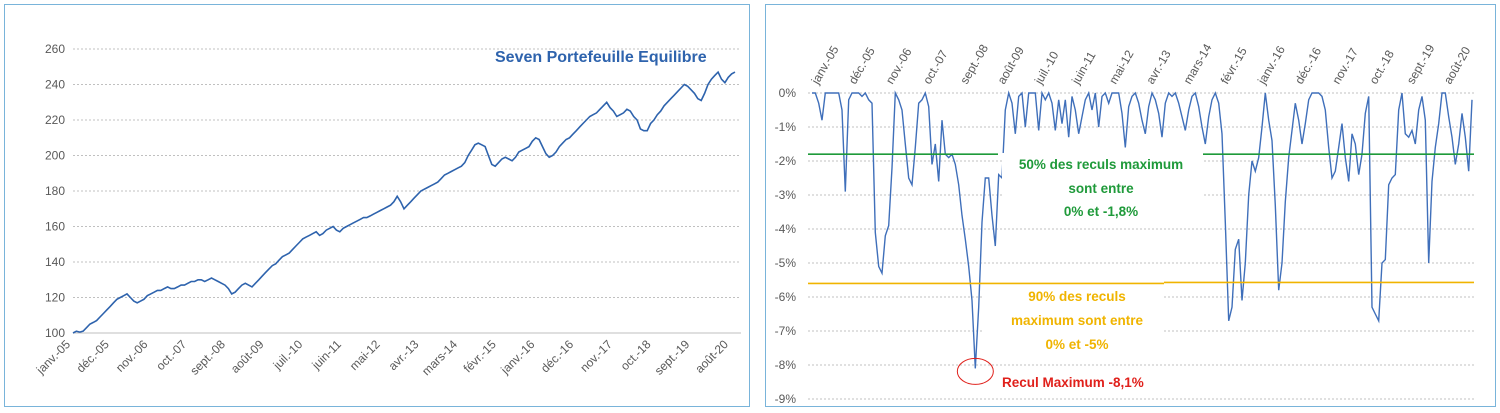 The height and width of the screenshot is (413, 1500). I want to click on max-drawdown-circle, so click(975, 371).